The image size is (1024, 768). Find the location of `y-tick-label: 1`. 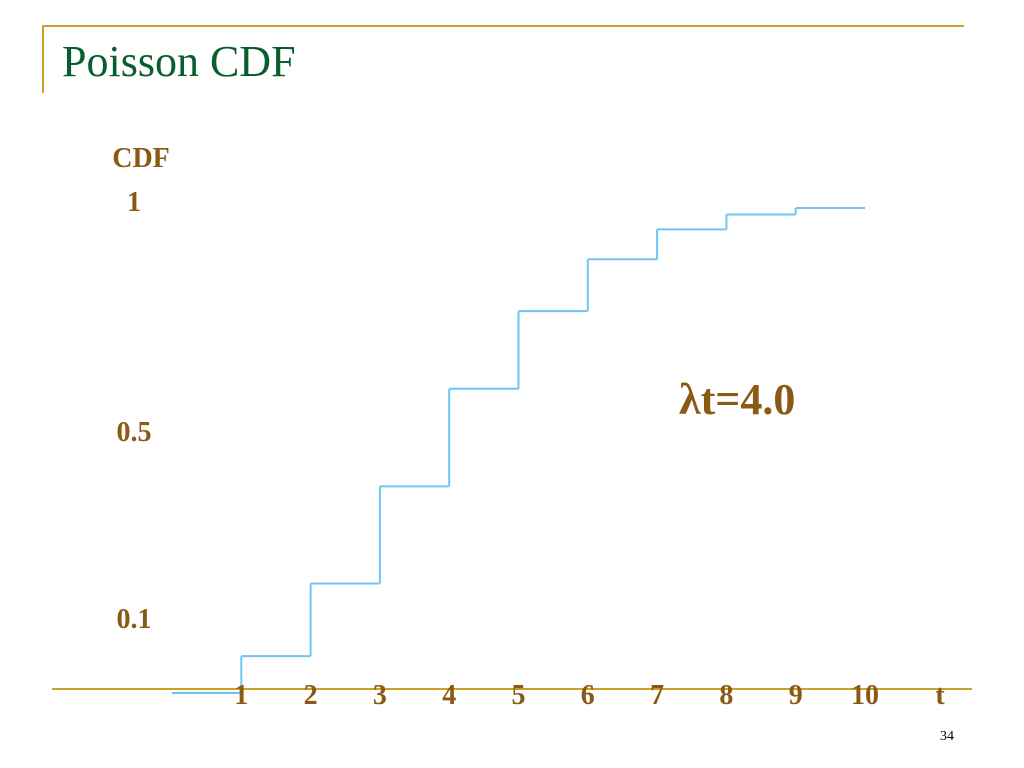

y-tick-label: 1 is located at coordinates (134, 202).